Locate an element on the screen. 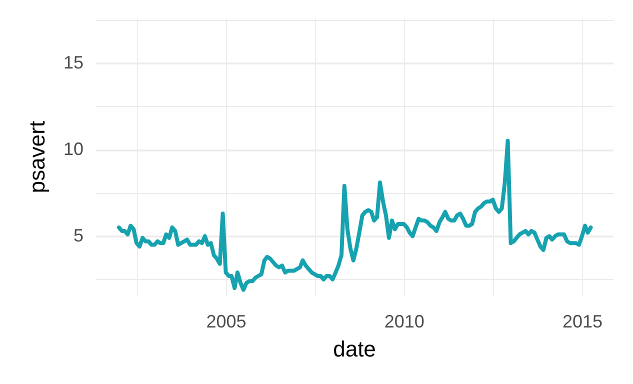 This screenshot has height=384, width=633. y-tick-label: 5 is located at coordinates (78, 236).